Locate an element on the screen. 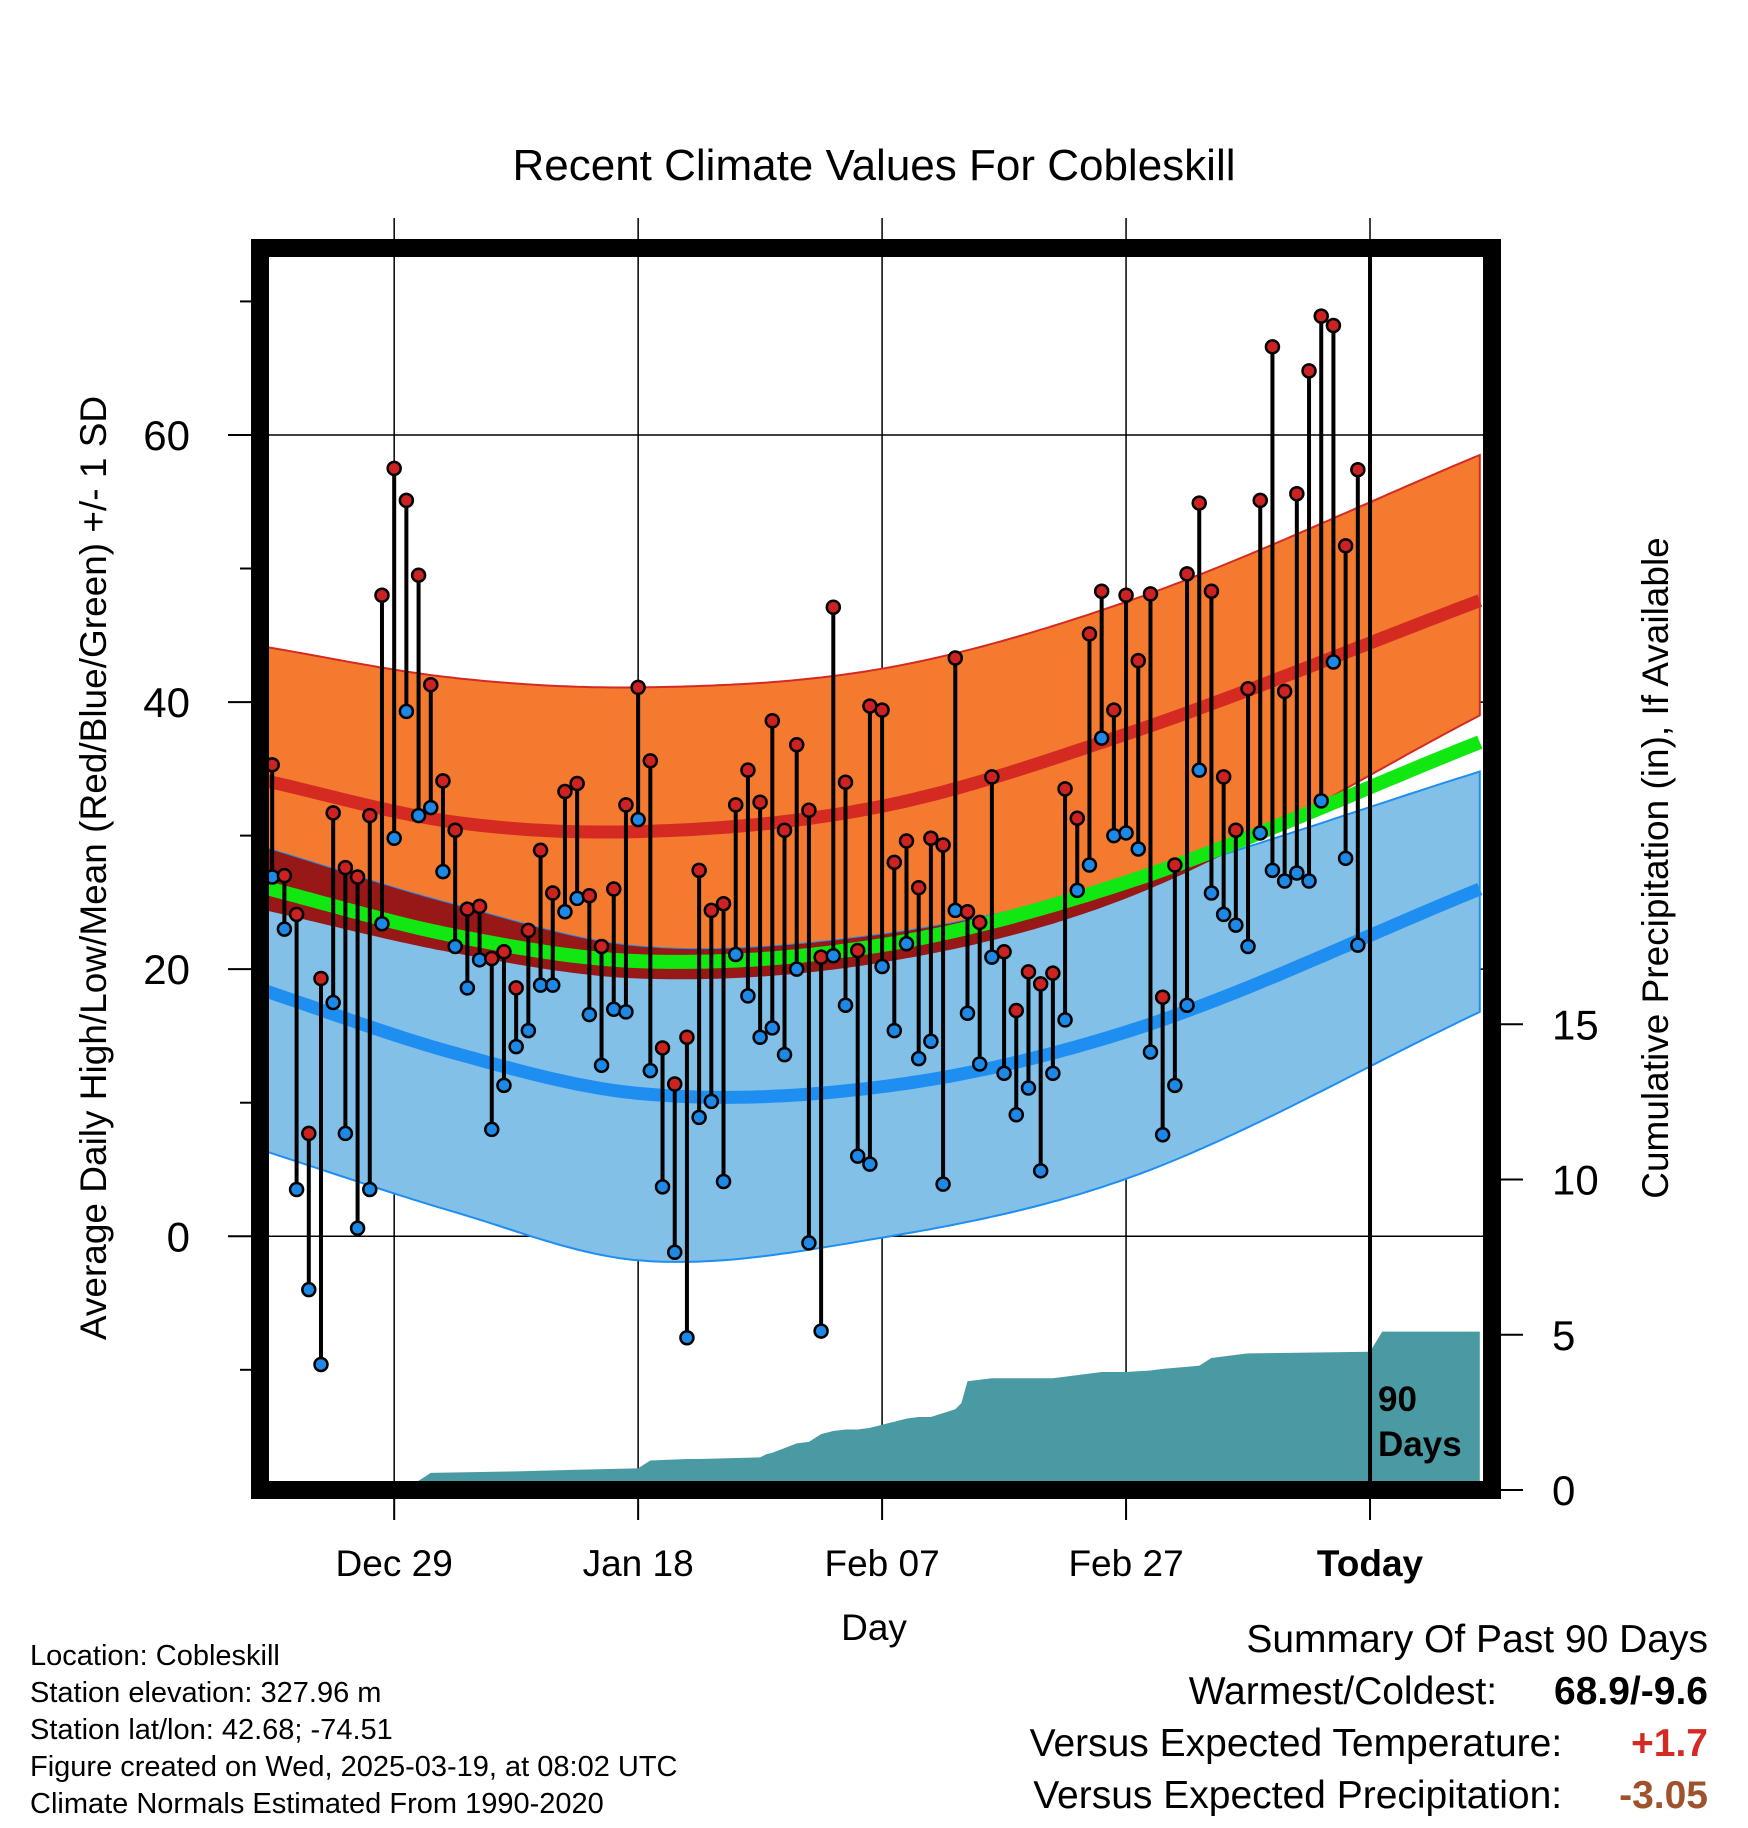 This screenshot has height=1828, width=1748. x-tick-label: Today is located at coordinates (1370, 1563).